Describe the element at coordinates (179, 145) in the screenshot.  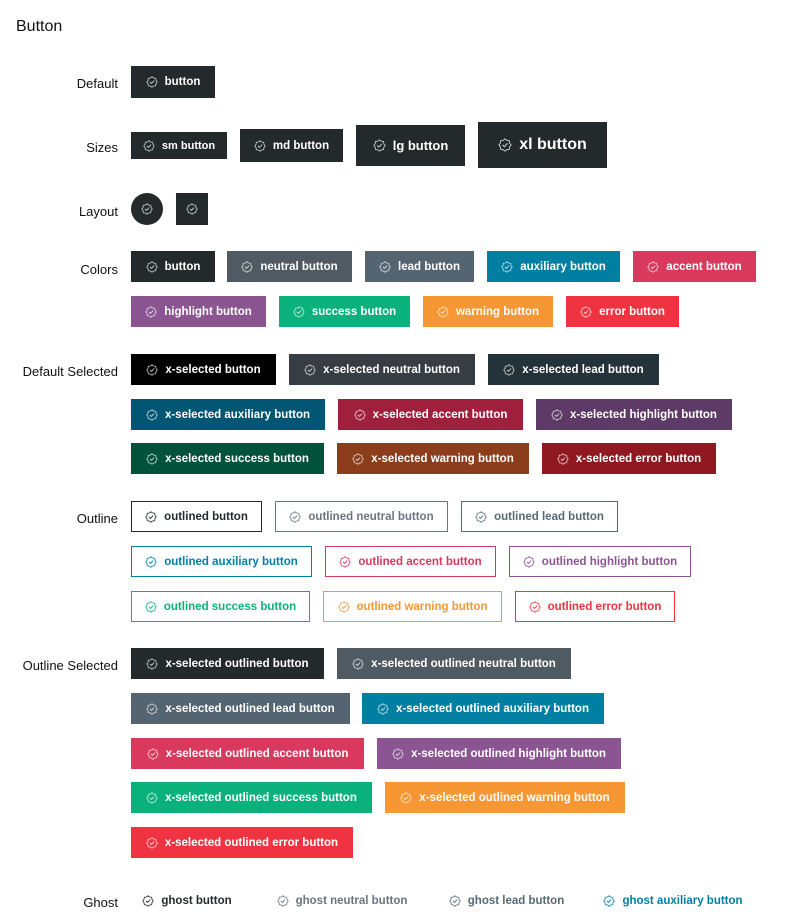
I see `sm-button: sm button` at that location.